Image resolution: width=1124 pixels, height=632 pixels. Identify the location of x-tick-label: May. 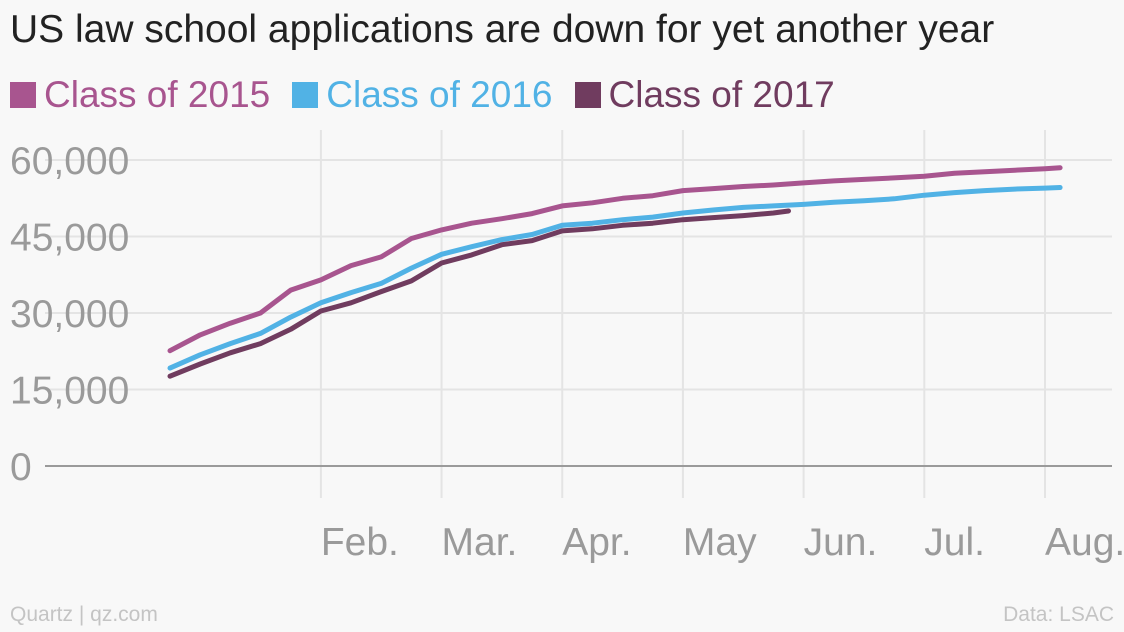
(720, 542).